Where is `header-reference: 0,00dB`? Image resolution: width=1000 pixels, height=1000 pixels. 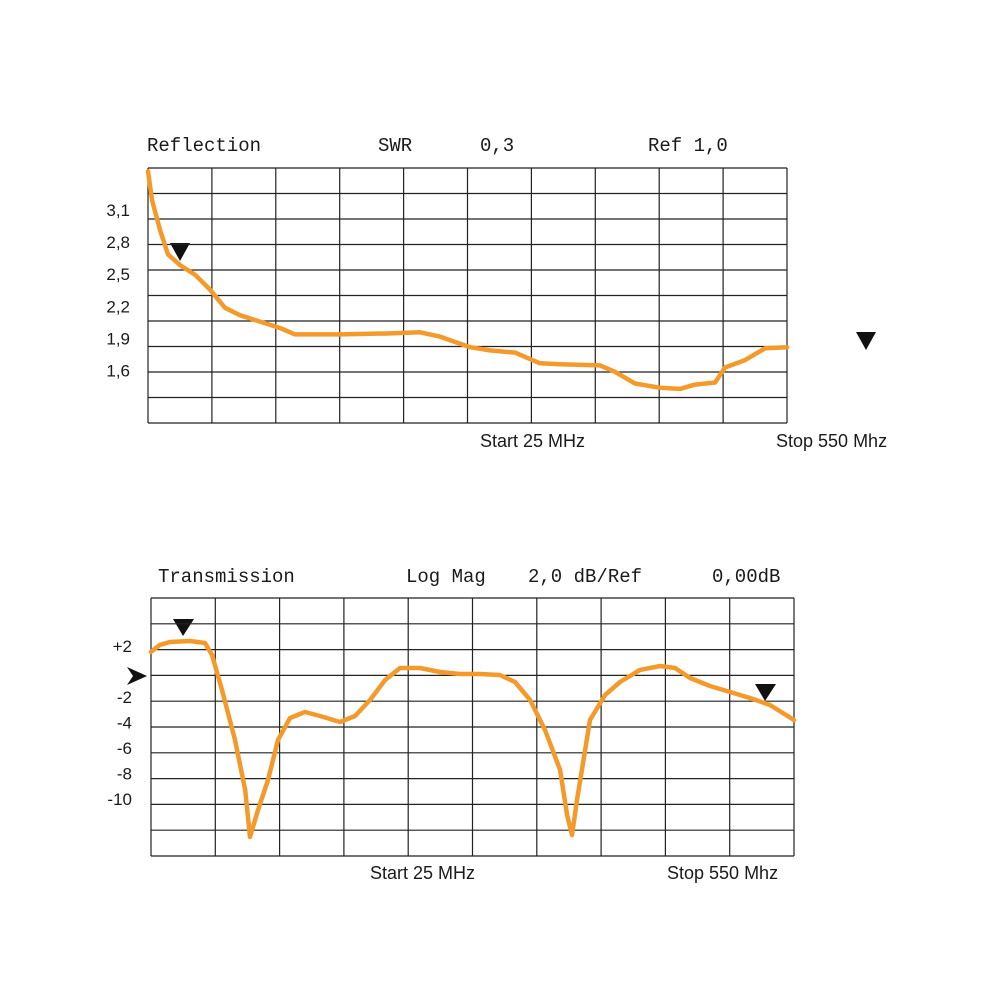 header-reference: 0,00dB is located at coordinates (746, 577).